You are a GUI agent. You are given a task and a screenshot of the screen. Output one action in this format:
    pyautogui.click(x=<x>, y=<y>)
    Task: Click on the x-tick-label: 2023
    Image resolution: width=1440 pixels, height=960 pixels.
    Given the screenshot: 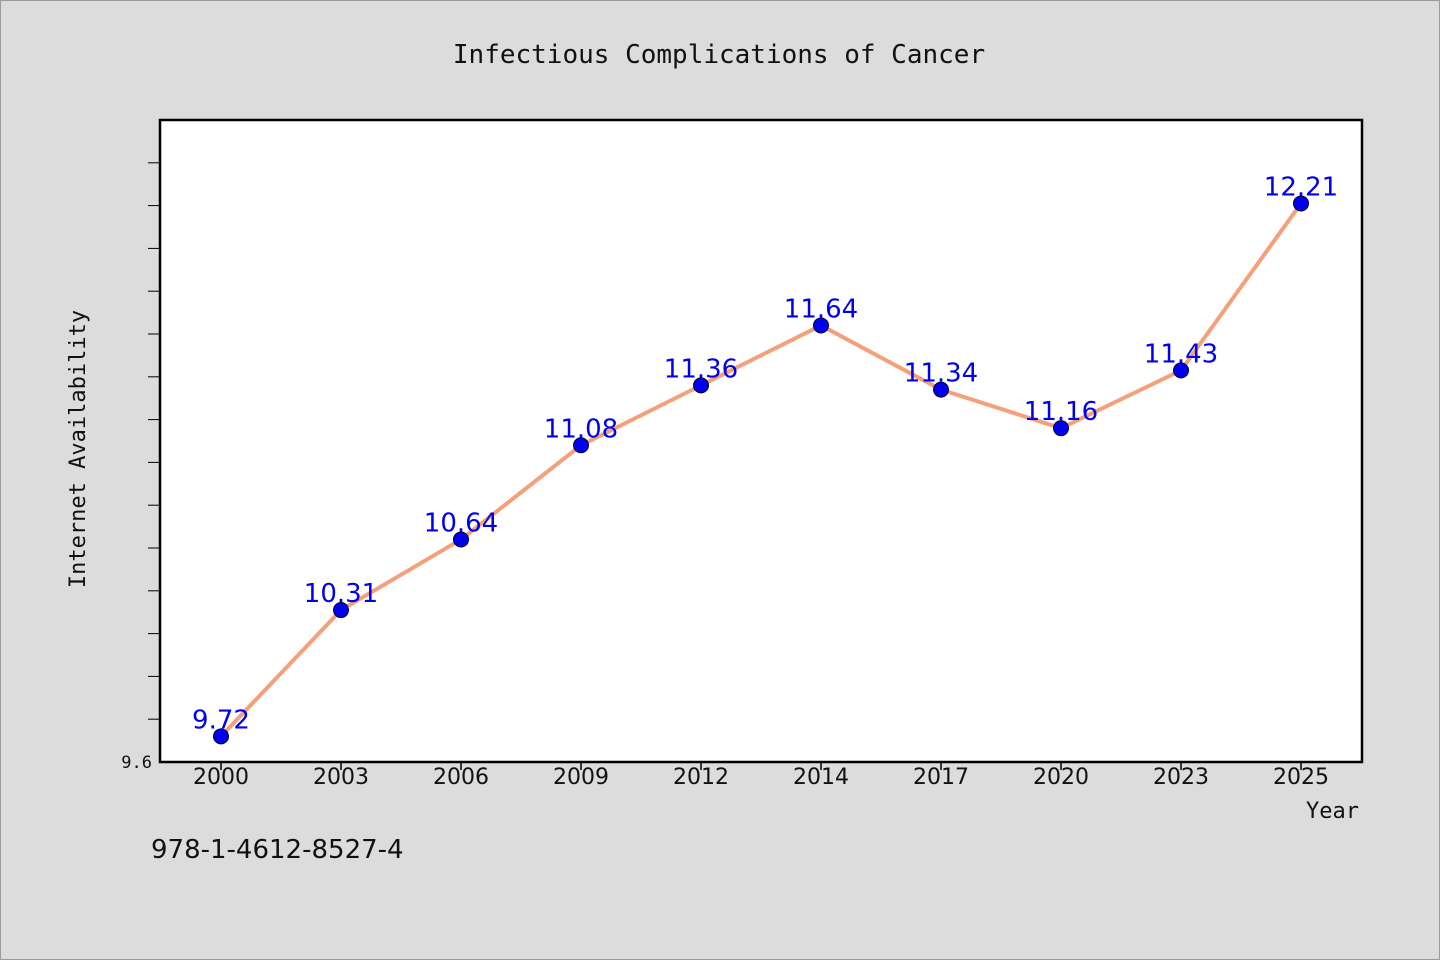 What is the action you would take?
    pyautogui.click(x=1181, y=777)
    